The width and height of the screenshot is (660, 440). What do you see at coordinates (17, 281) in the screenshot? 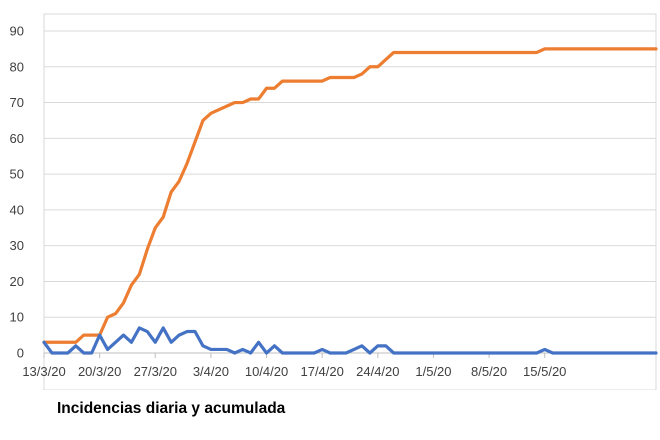
I see `y-tick-label: 20` at bounding box center [17, 281].